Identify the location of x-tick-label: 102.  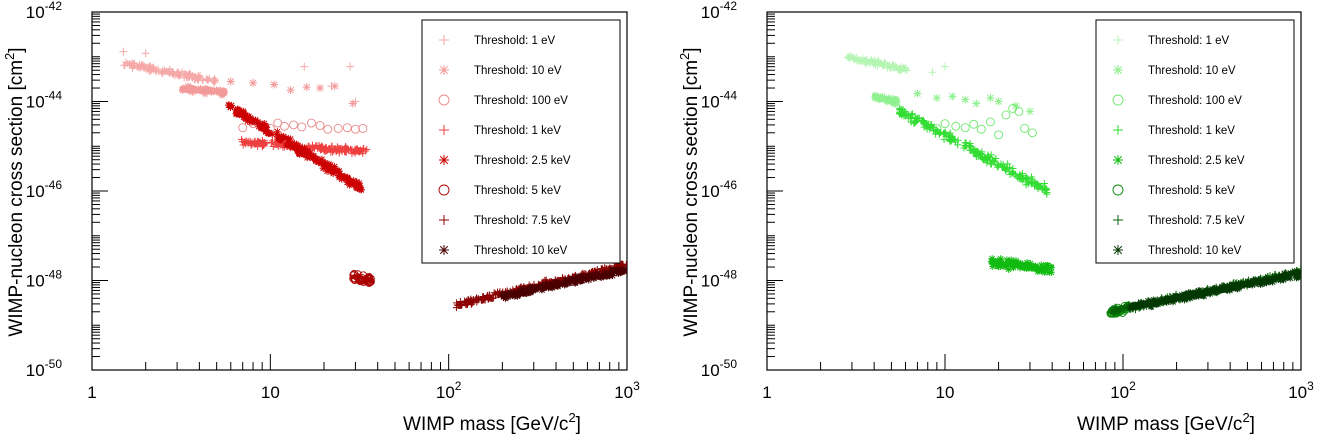
(1123, 390).